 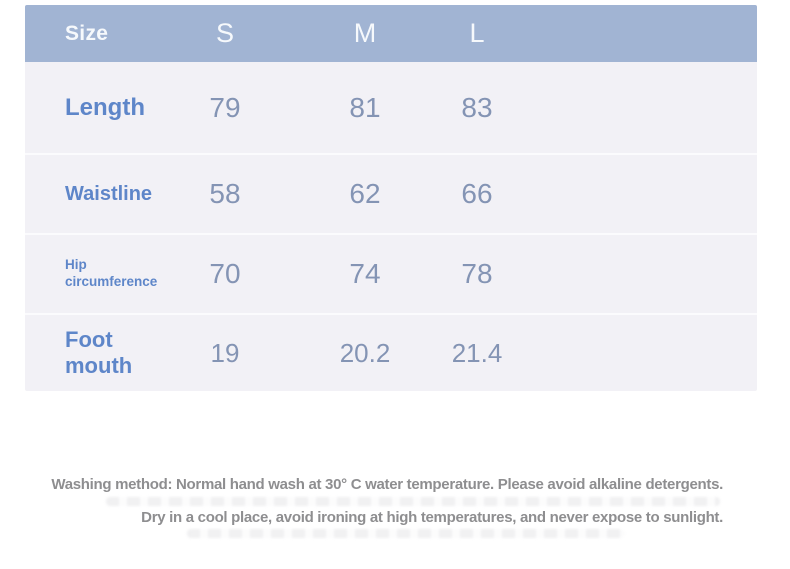 I want to click on value-length-m: 81, so click(x=365, y=107).